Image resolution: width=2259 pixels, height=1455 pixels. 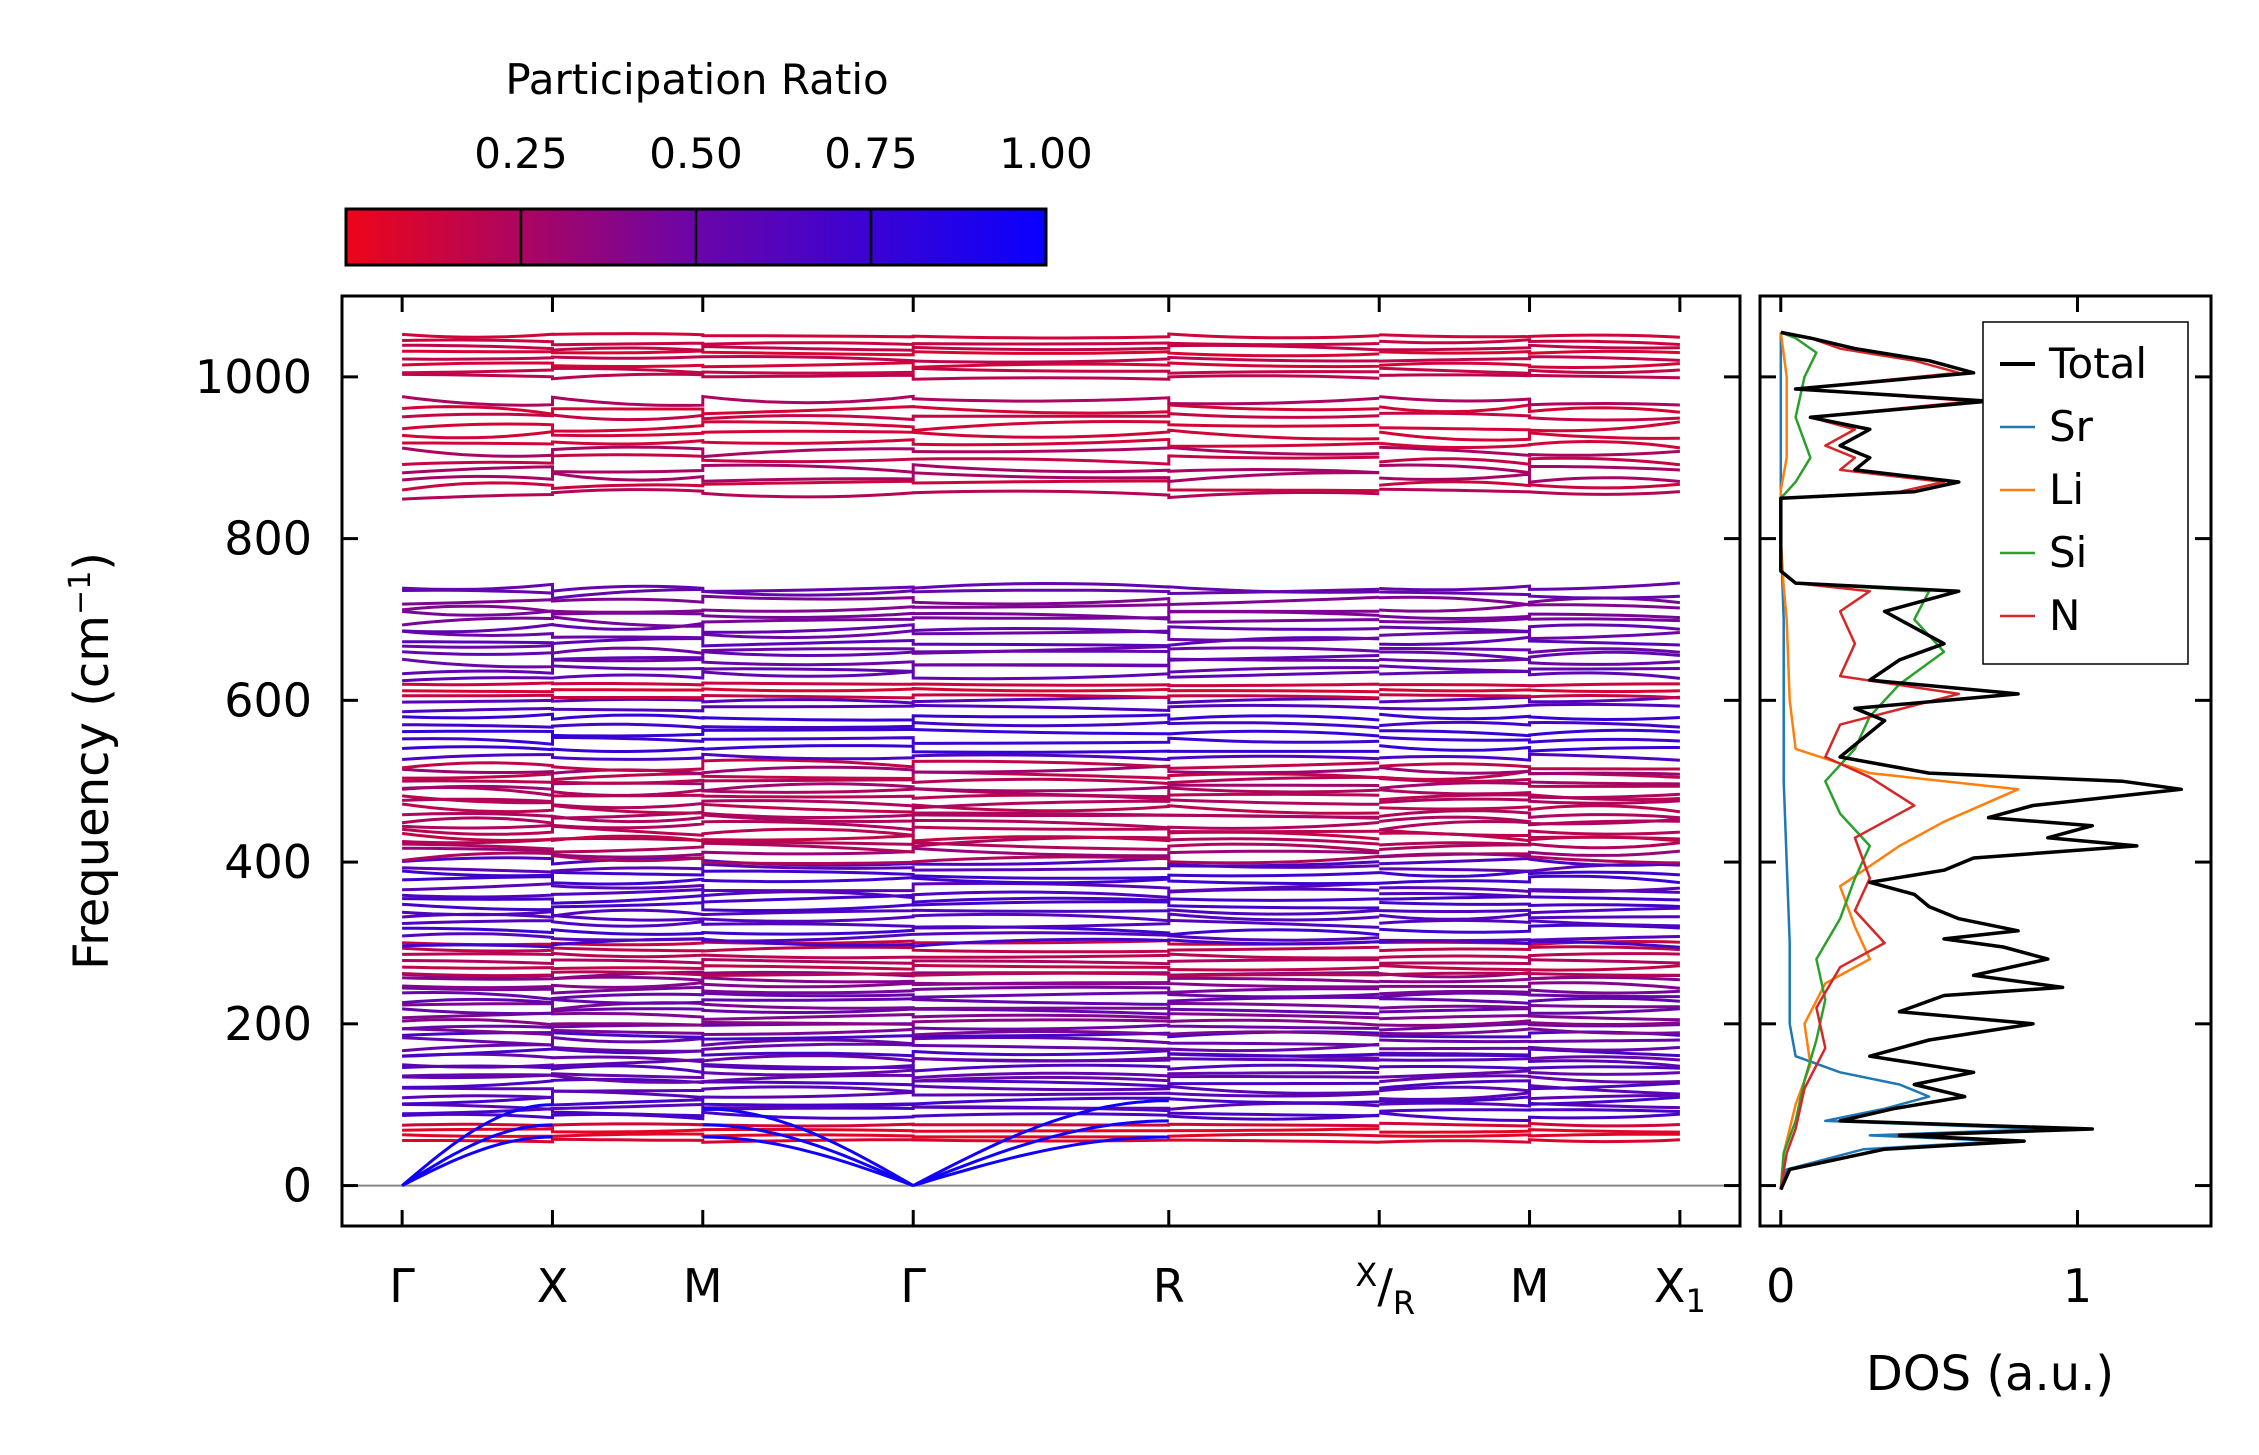 I want to click on kpoint-label-sub: 1, so click(x=1695, y=1301).